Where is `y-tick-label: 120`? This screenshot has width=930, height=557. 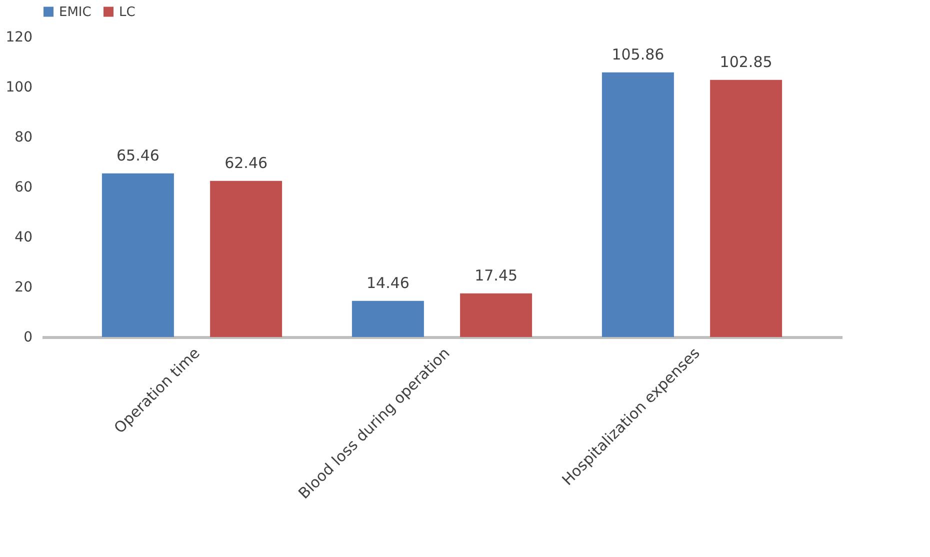
y-tick-label: 120 is located at coordinates (19, 38).